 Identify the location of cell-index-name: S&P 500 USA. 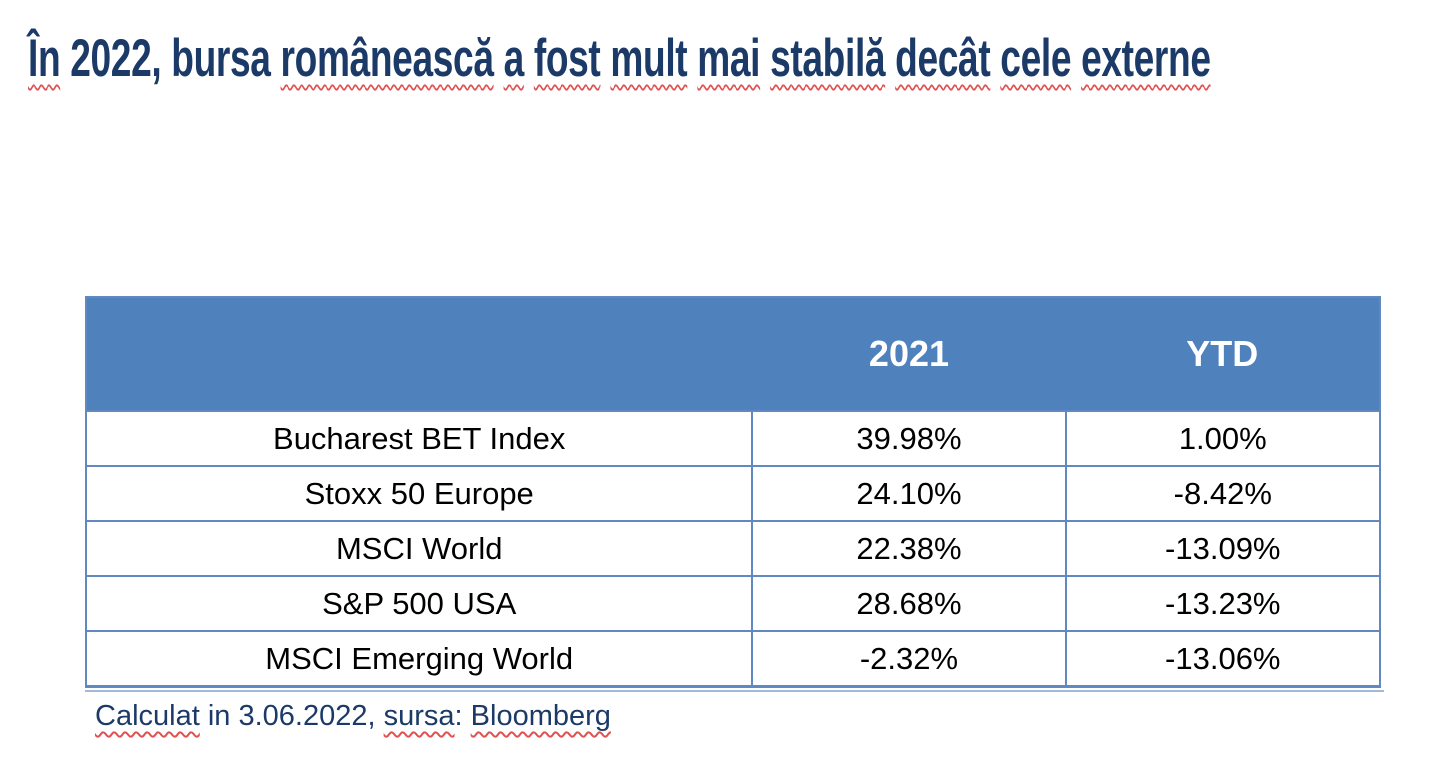
(419, 603).